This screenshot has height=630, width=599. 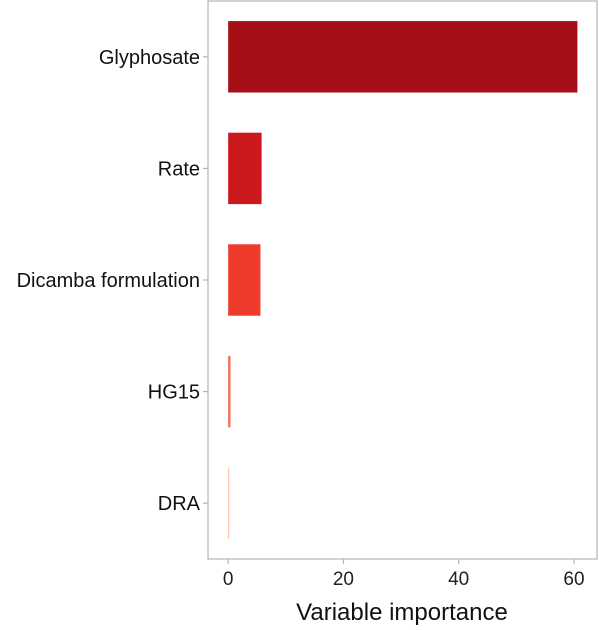 I want to click on y-axis-ticks, so click(x=205, y=280).